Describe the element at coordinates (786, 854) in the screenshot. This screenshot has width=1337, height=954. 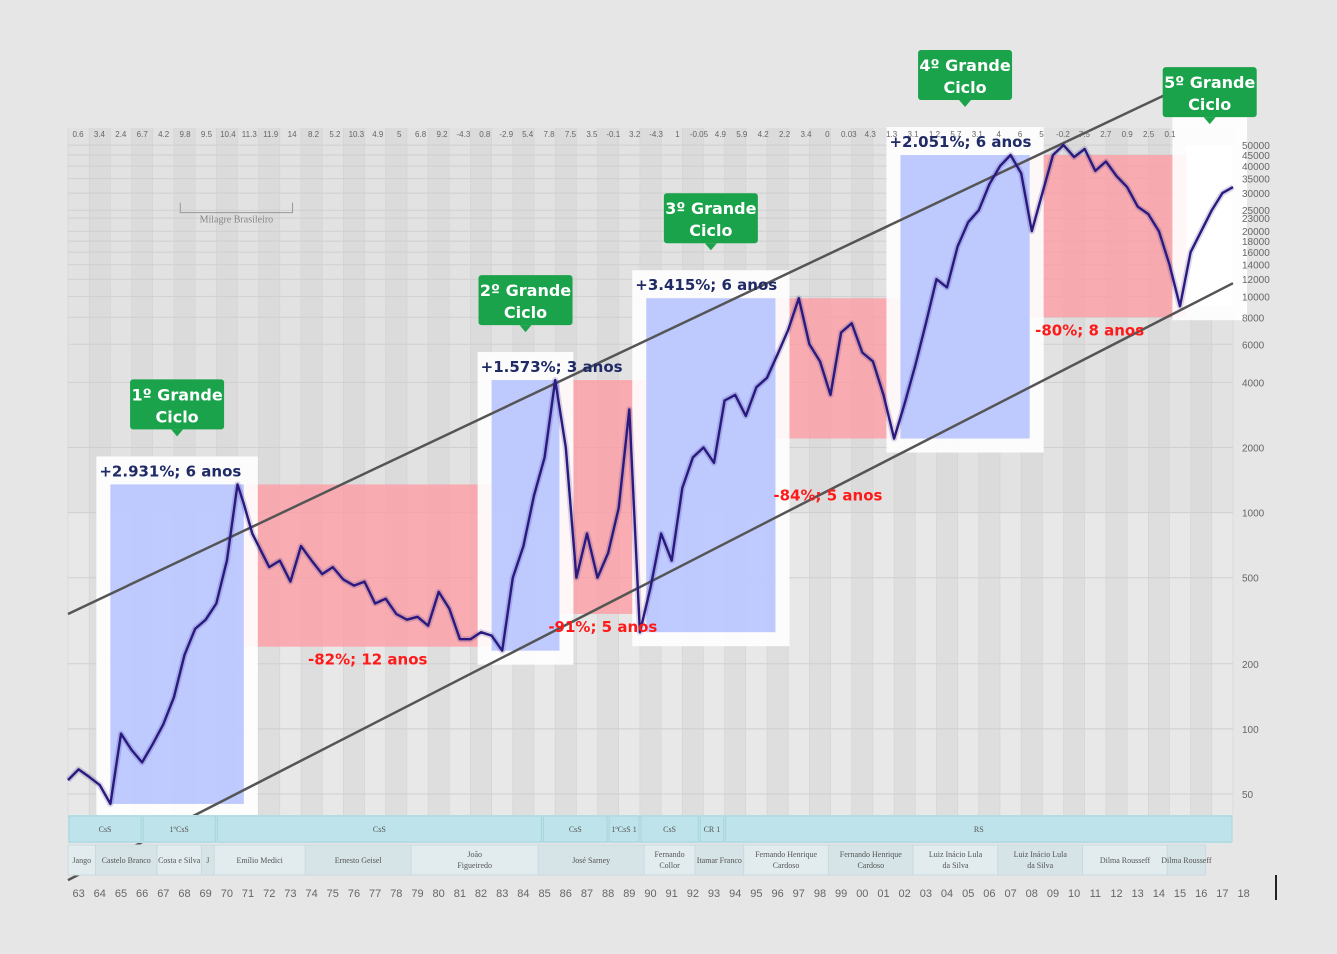
I see `president-label-line1: Fernando Henrique` at that location.